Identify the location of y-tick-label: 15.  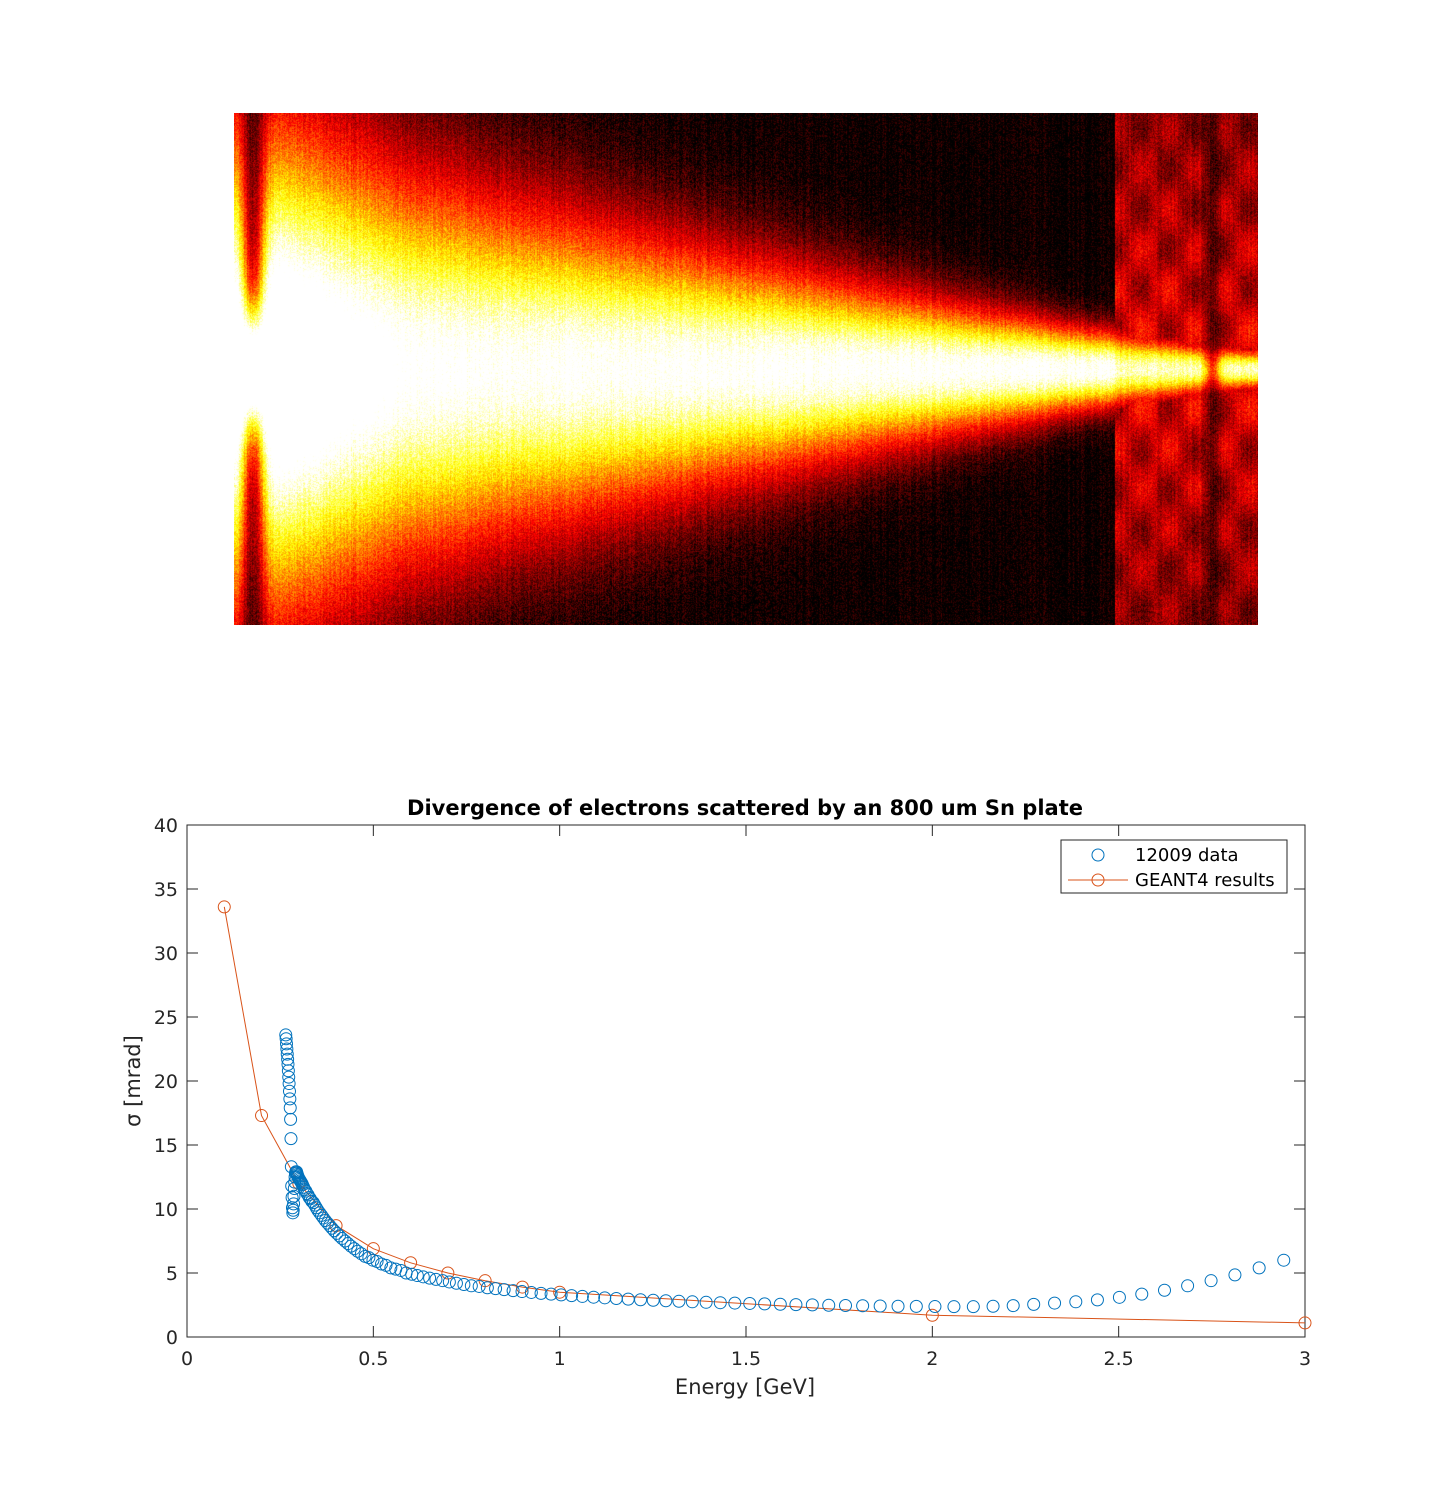
(166, 1146).